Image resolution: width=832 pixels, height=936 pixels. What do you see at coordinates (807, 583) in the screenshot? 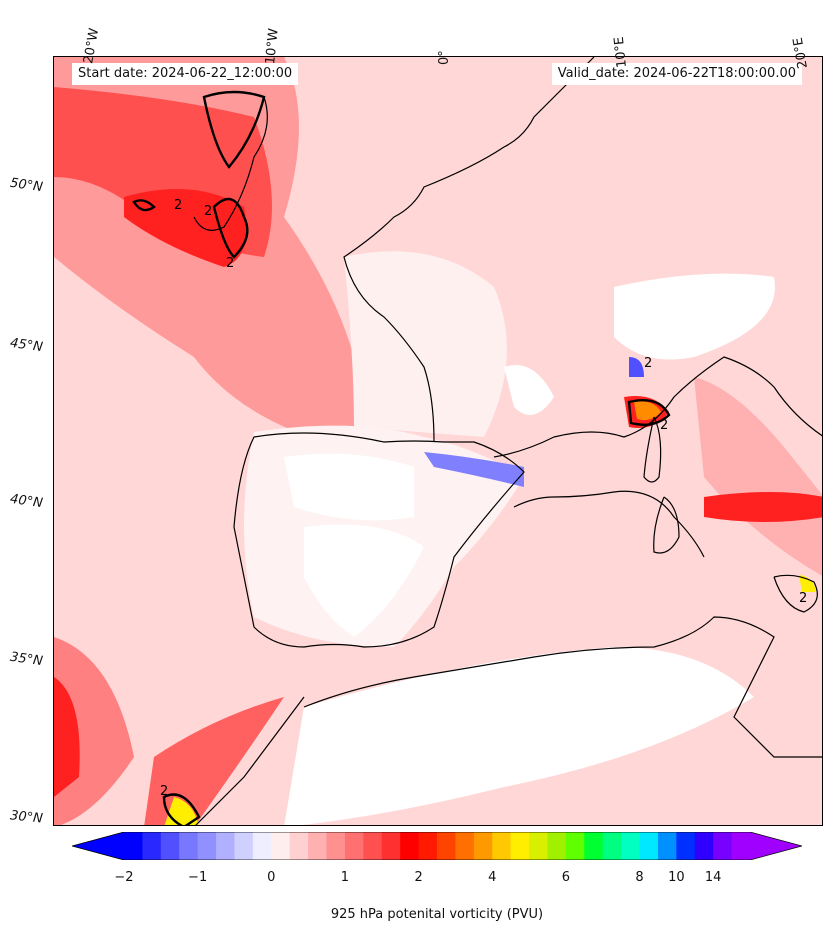
I see `sicily-yellow` at bounding box center [807, 583].